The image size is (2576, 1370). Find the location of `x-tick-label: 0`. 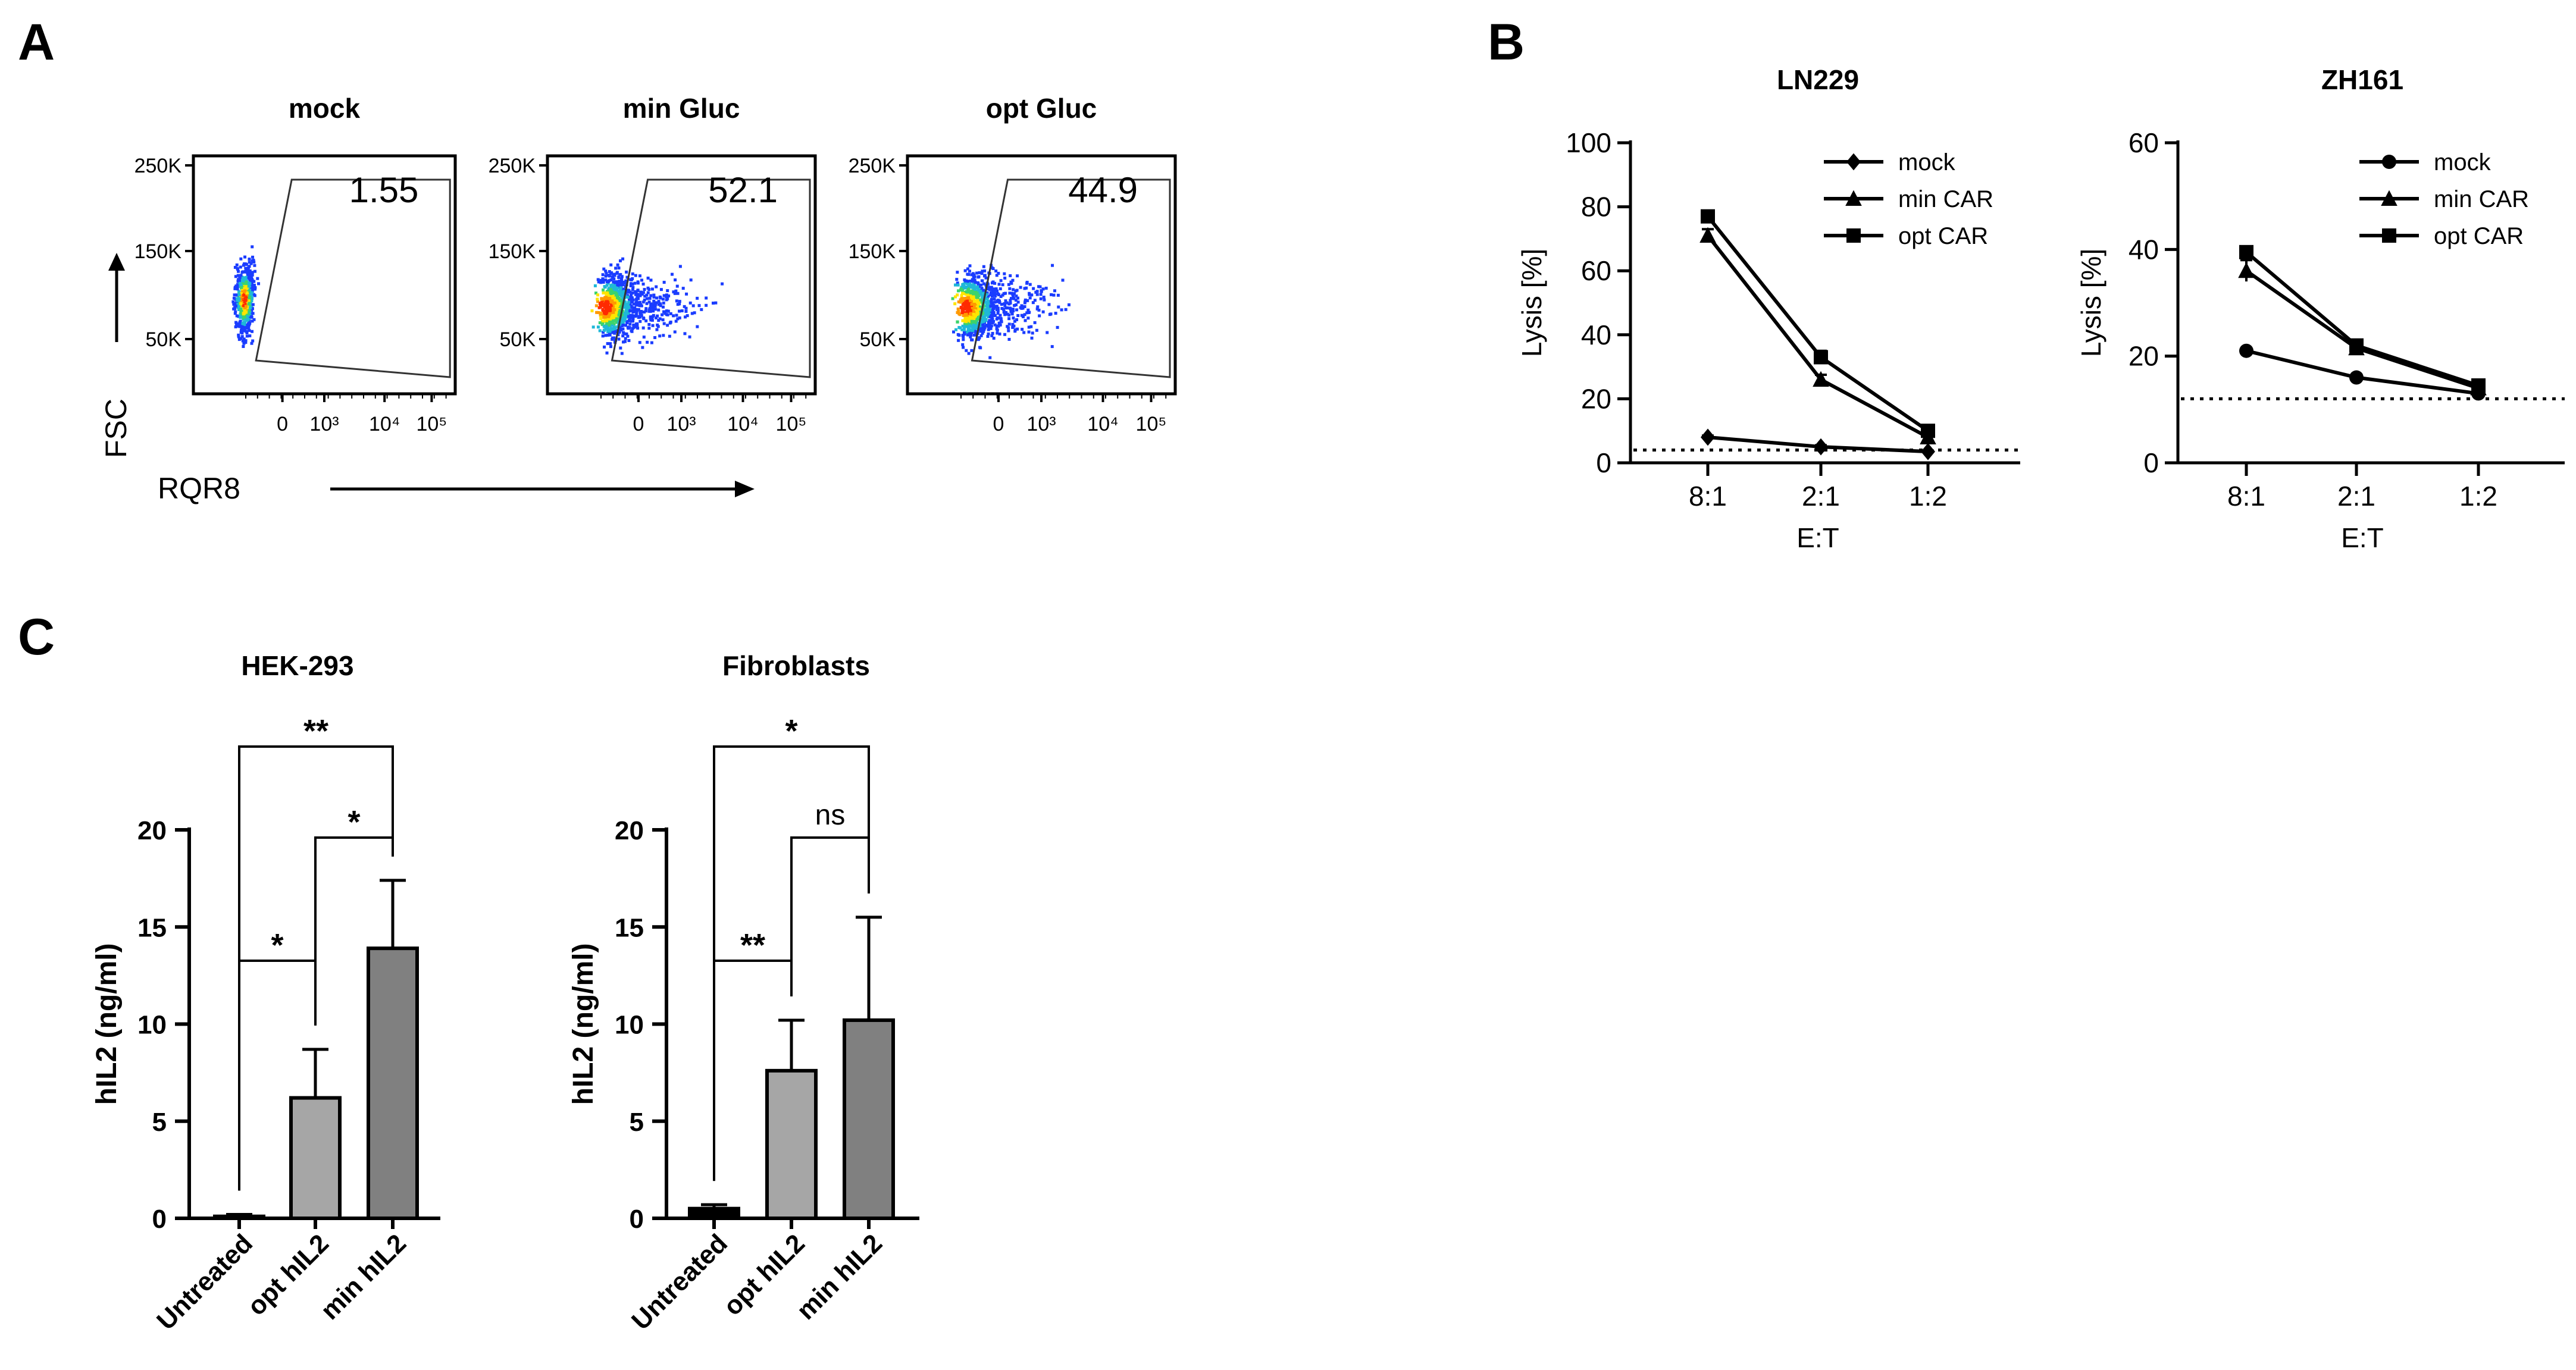

x-tick-label: 0 is located at coordinates (282, 424).